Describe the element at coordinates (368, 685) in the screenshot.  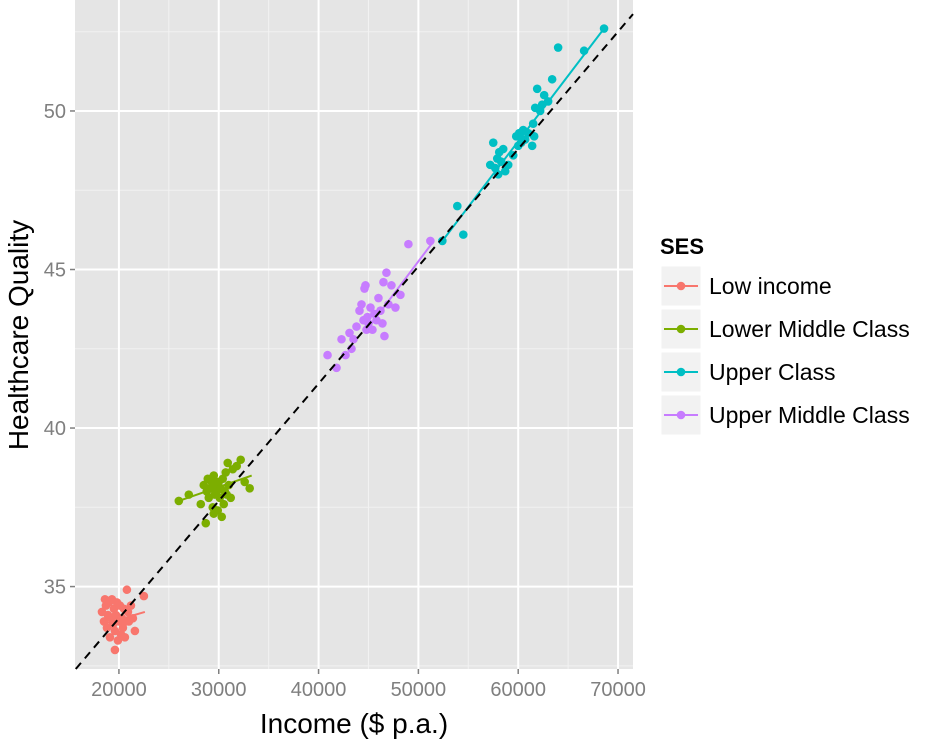
I see `x-axis: 20000 30000 40000 50000 60000 70000` at that location.